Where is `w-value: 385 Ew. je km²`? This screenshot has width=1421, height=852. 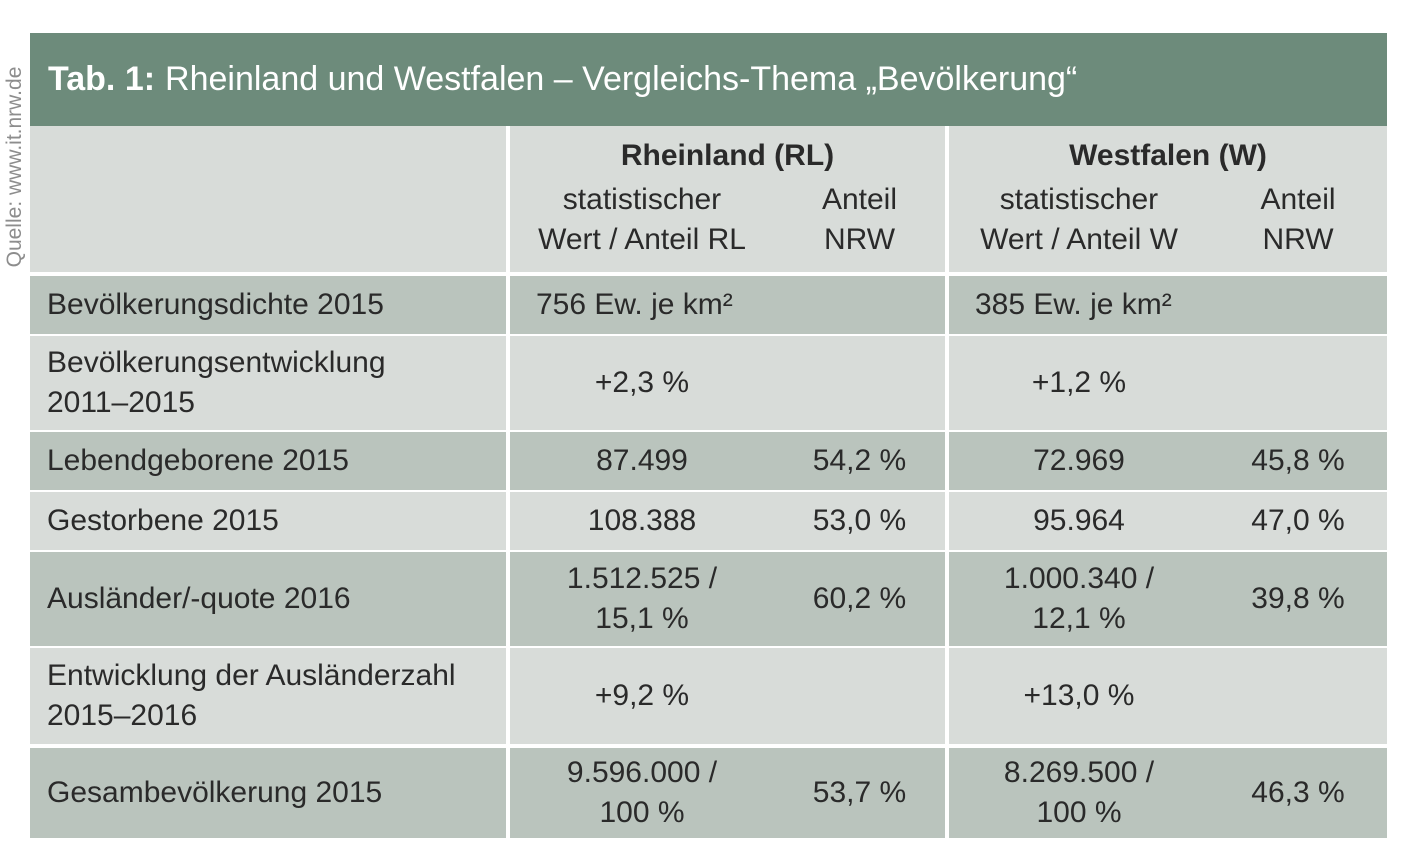 w-value: 385 Ew. je km² is located at coordinates (1166, 303).